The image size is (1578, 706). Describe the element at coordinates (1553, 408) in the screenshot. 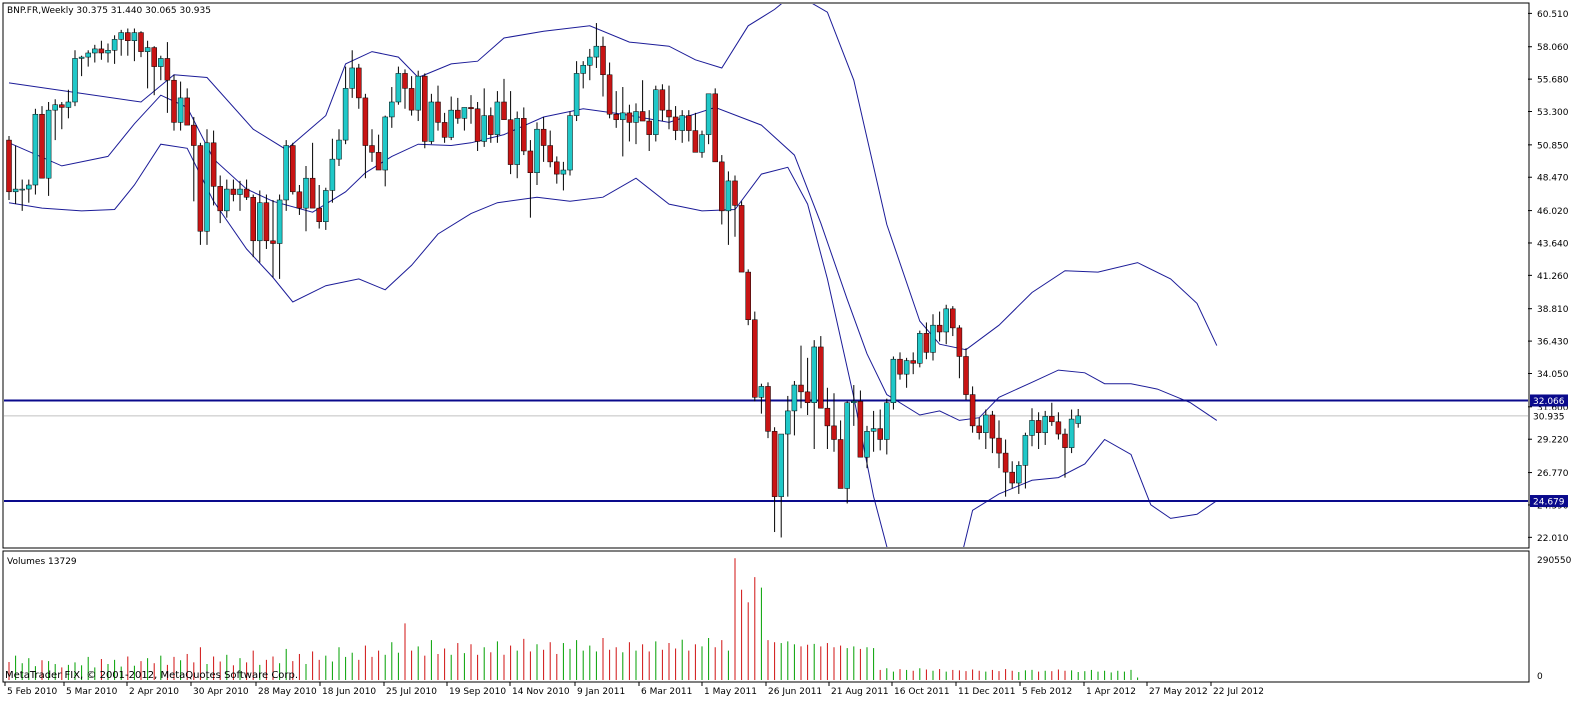

I see `price-tick-label: 31.600` at that location.